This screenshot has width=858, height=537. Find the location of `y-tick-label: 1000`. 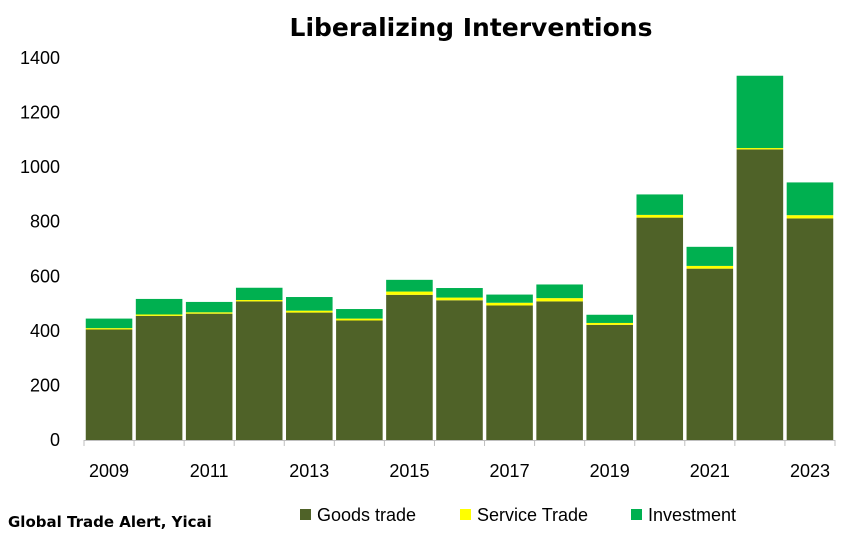

y-tick-label: 1000 is located at coordinates (40, 167).